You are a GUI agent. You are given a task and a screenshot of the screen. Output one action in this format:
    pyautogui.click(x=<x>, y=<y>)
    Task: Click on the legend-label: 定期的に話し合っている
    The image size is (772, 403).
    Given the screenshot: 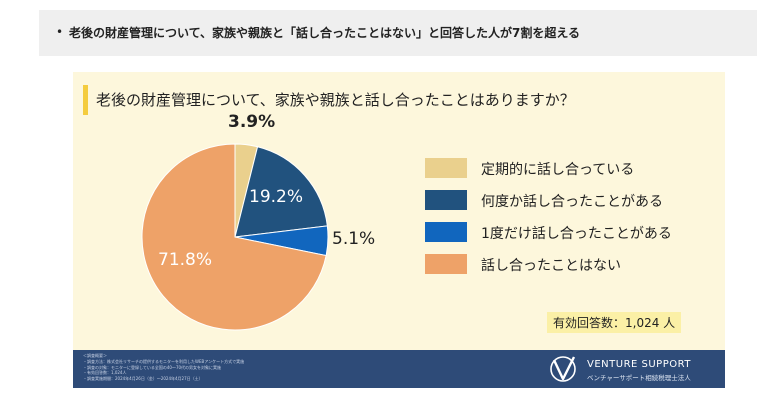 What is the action you would take?
    pyautogui.click(x=558, y=170)
    